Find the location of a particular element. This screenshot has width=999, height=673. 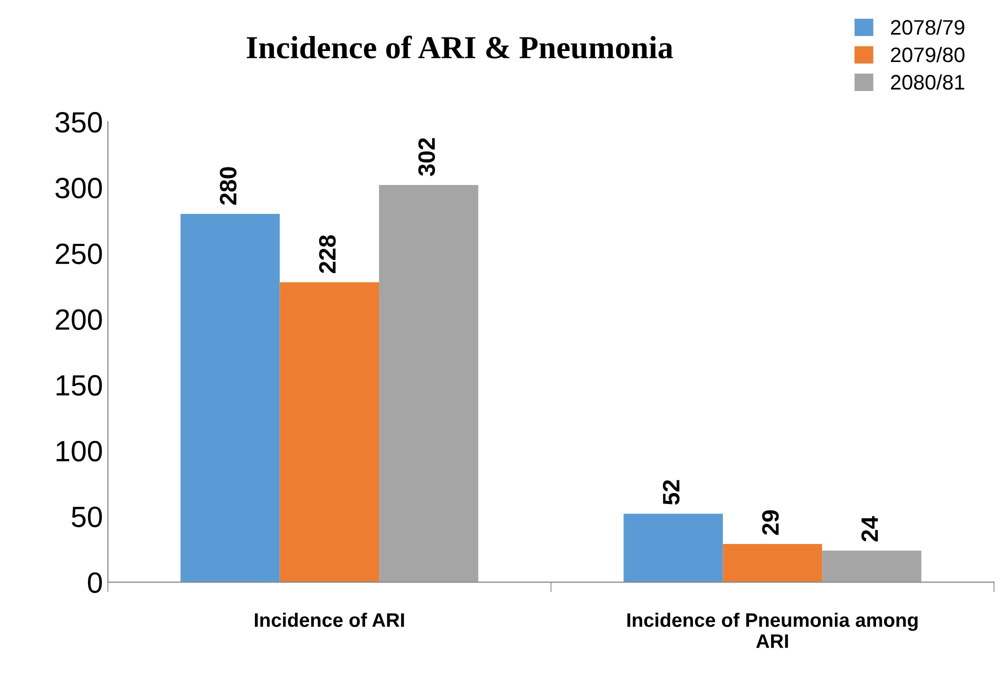

data-label: 52 is located at coordinates (671, 492).